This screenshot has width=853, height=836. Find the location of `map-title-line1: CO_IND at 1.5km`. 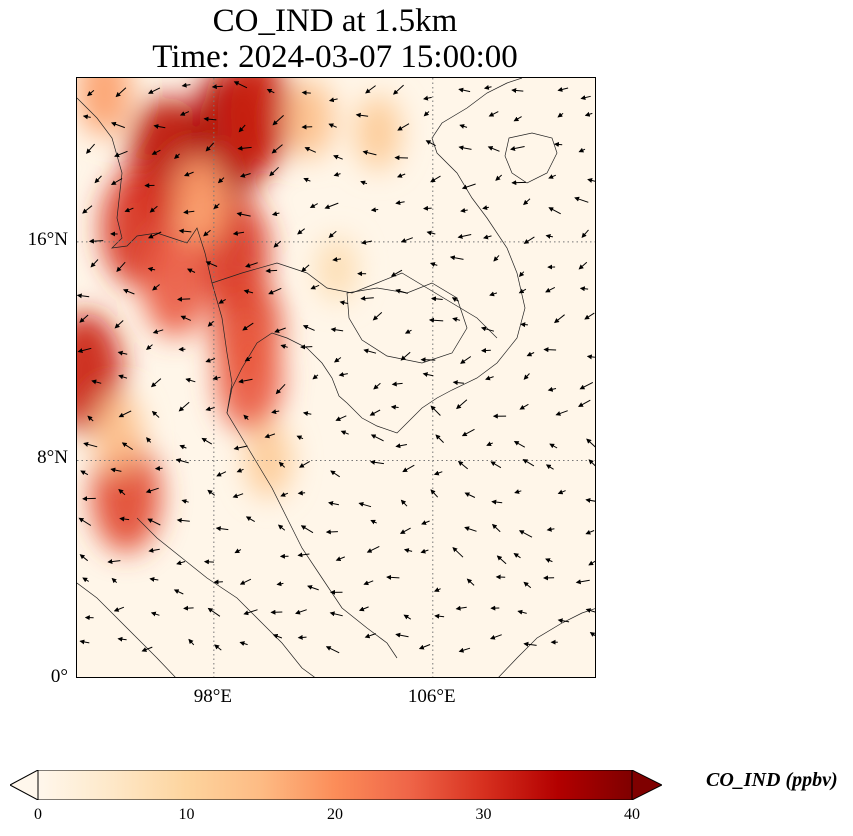

map-title-line1: CO_IND at 1.5km is located at coordinates (335, 21).